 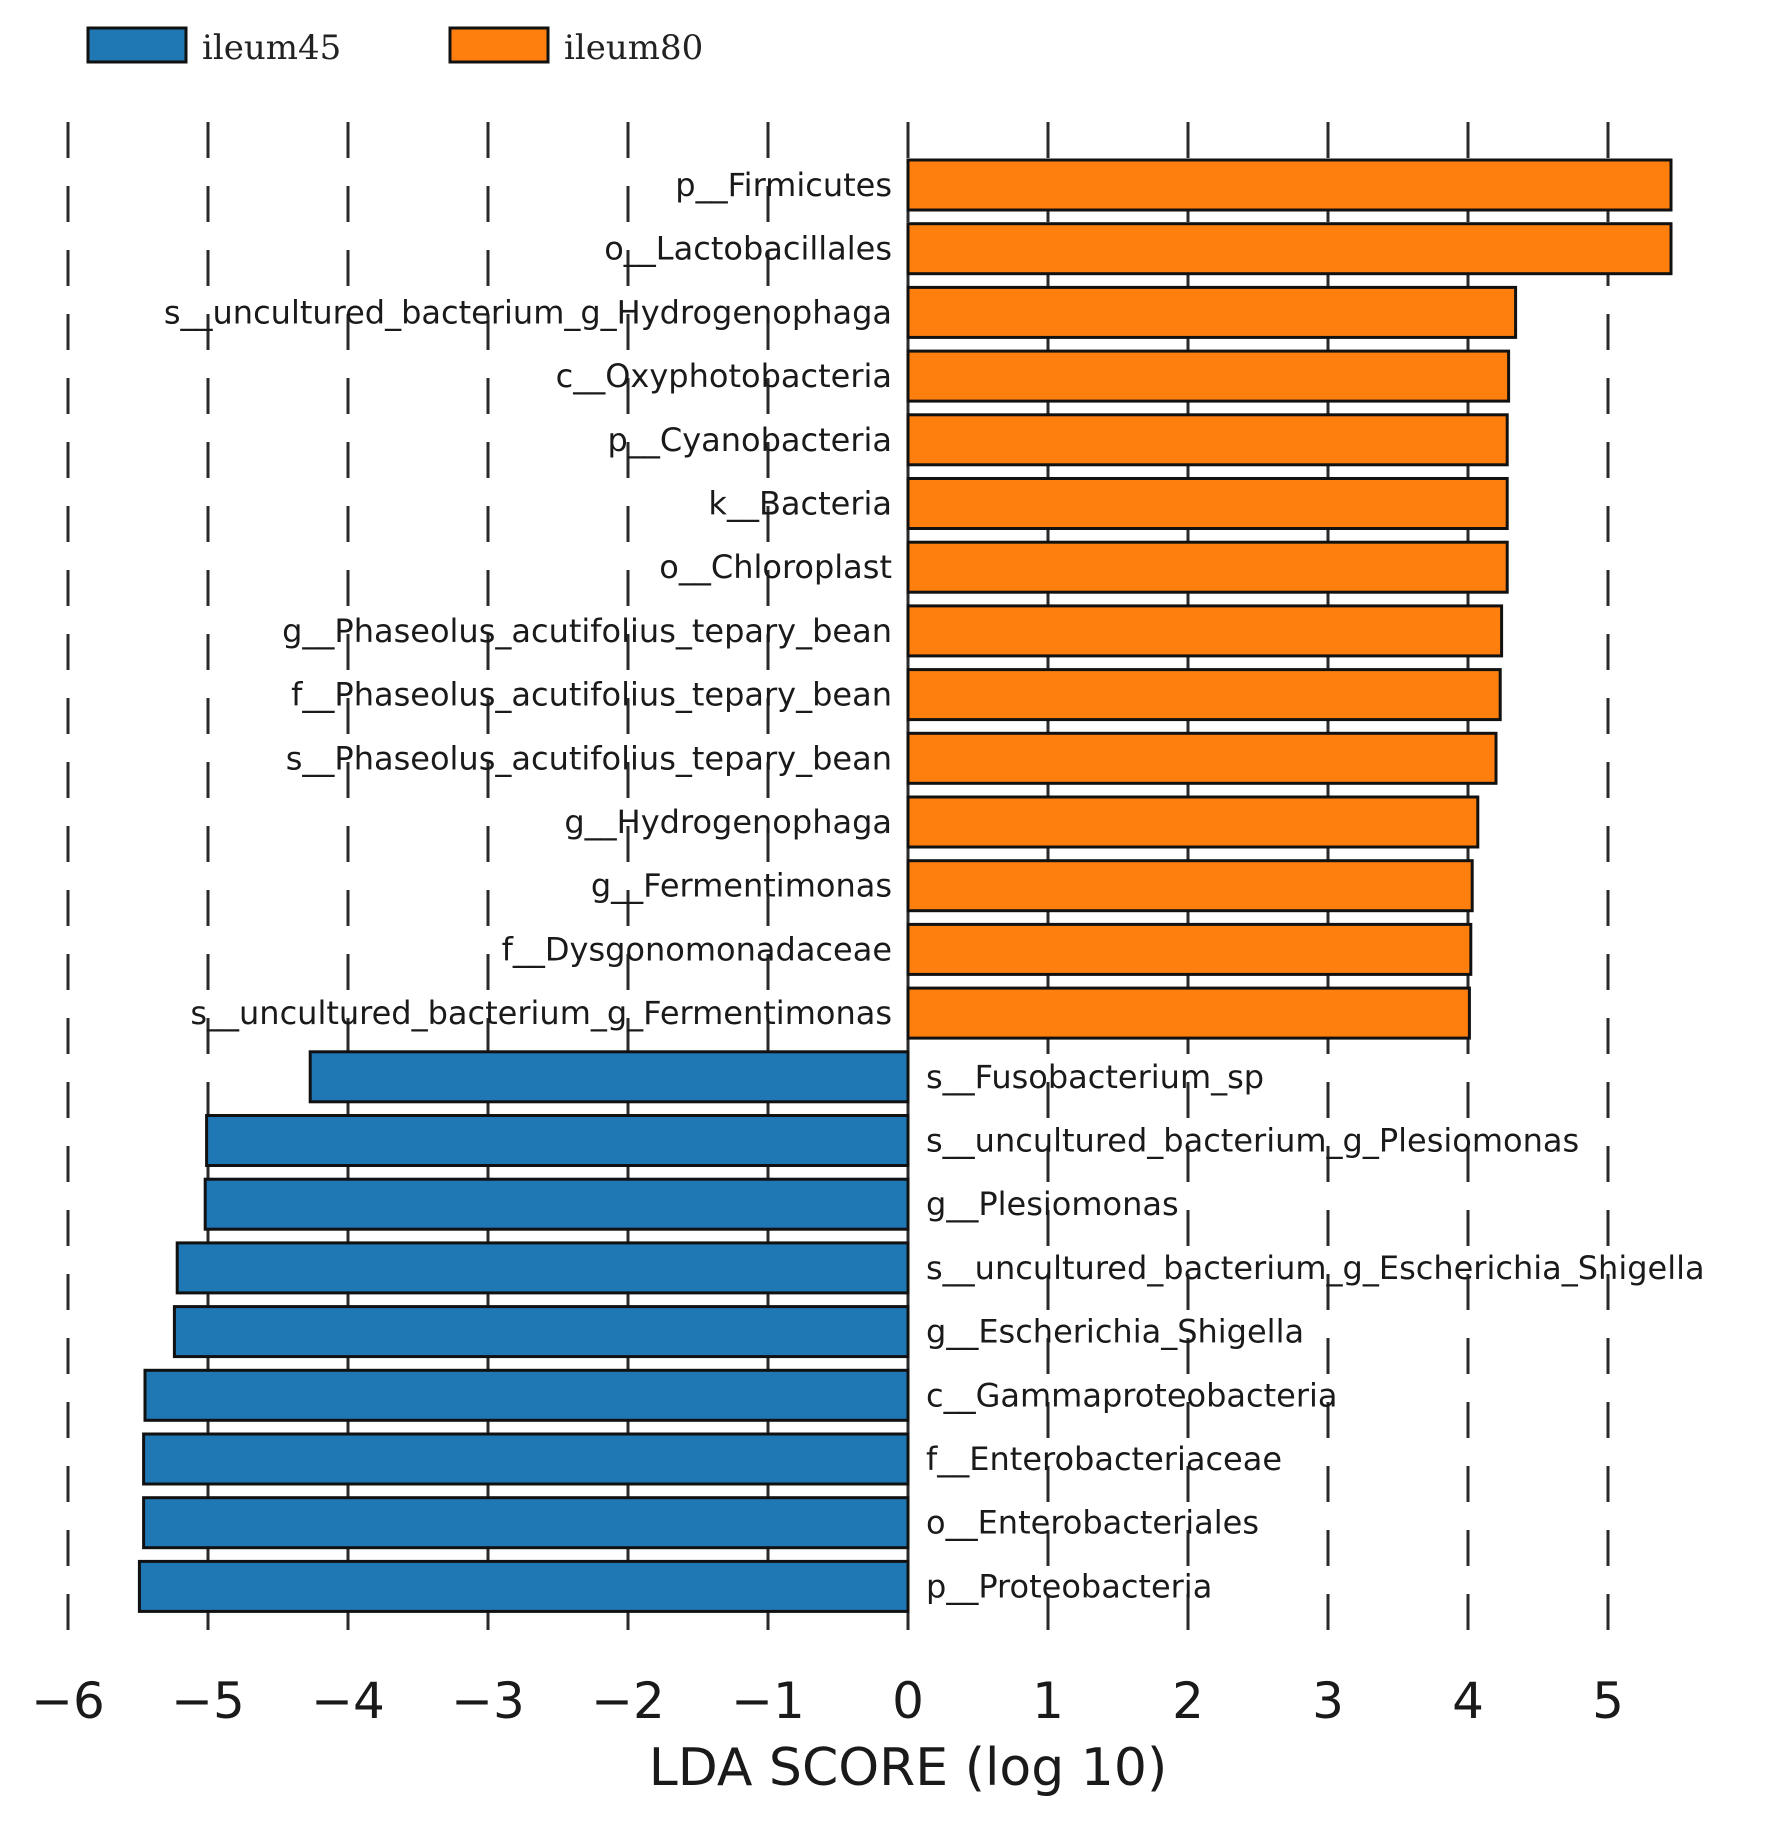 I want to click on bar-label-o-enterobacteriales: o__Enterobacteriales, so click(x=1092, y=1523).